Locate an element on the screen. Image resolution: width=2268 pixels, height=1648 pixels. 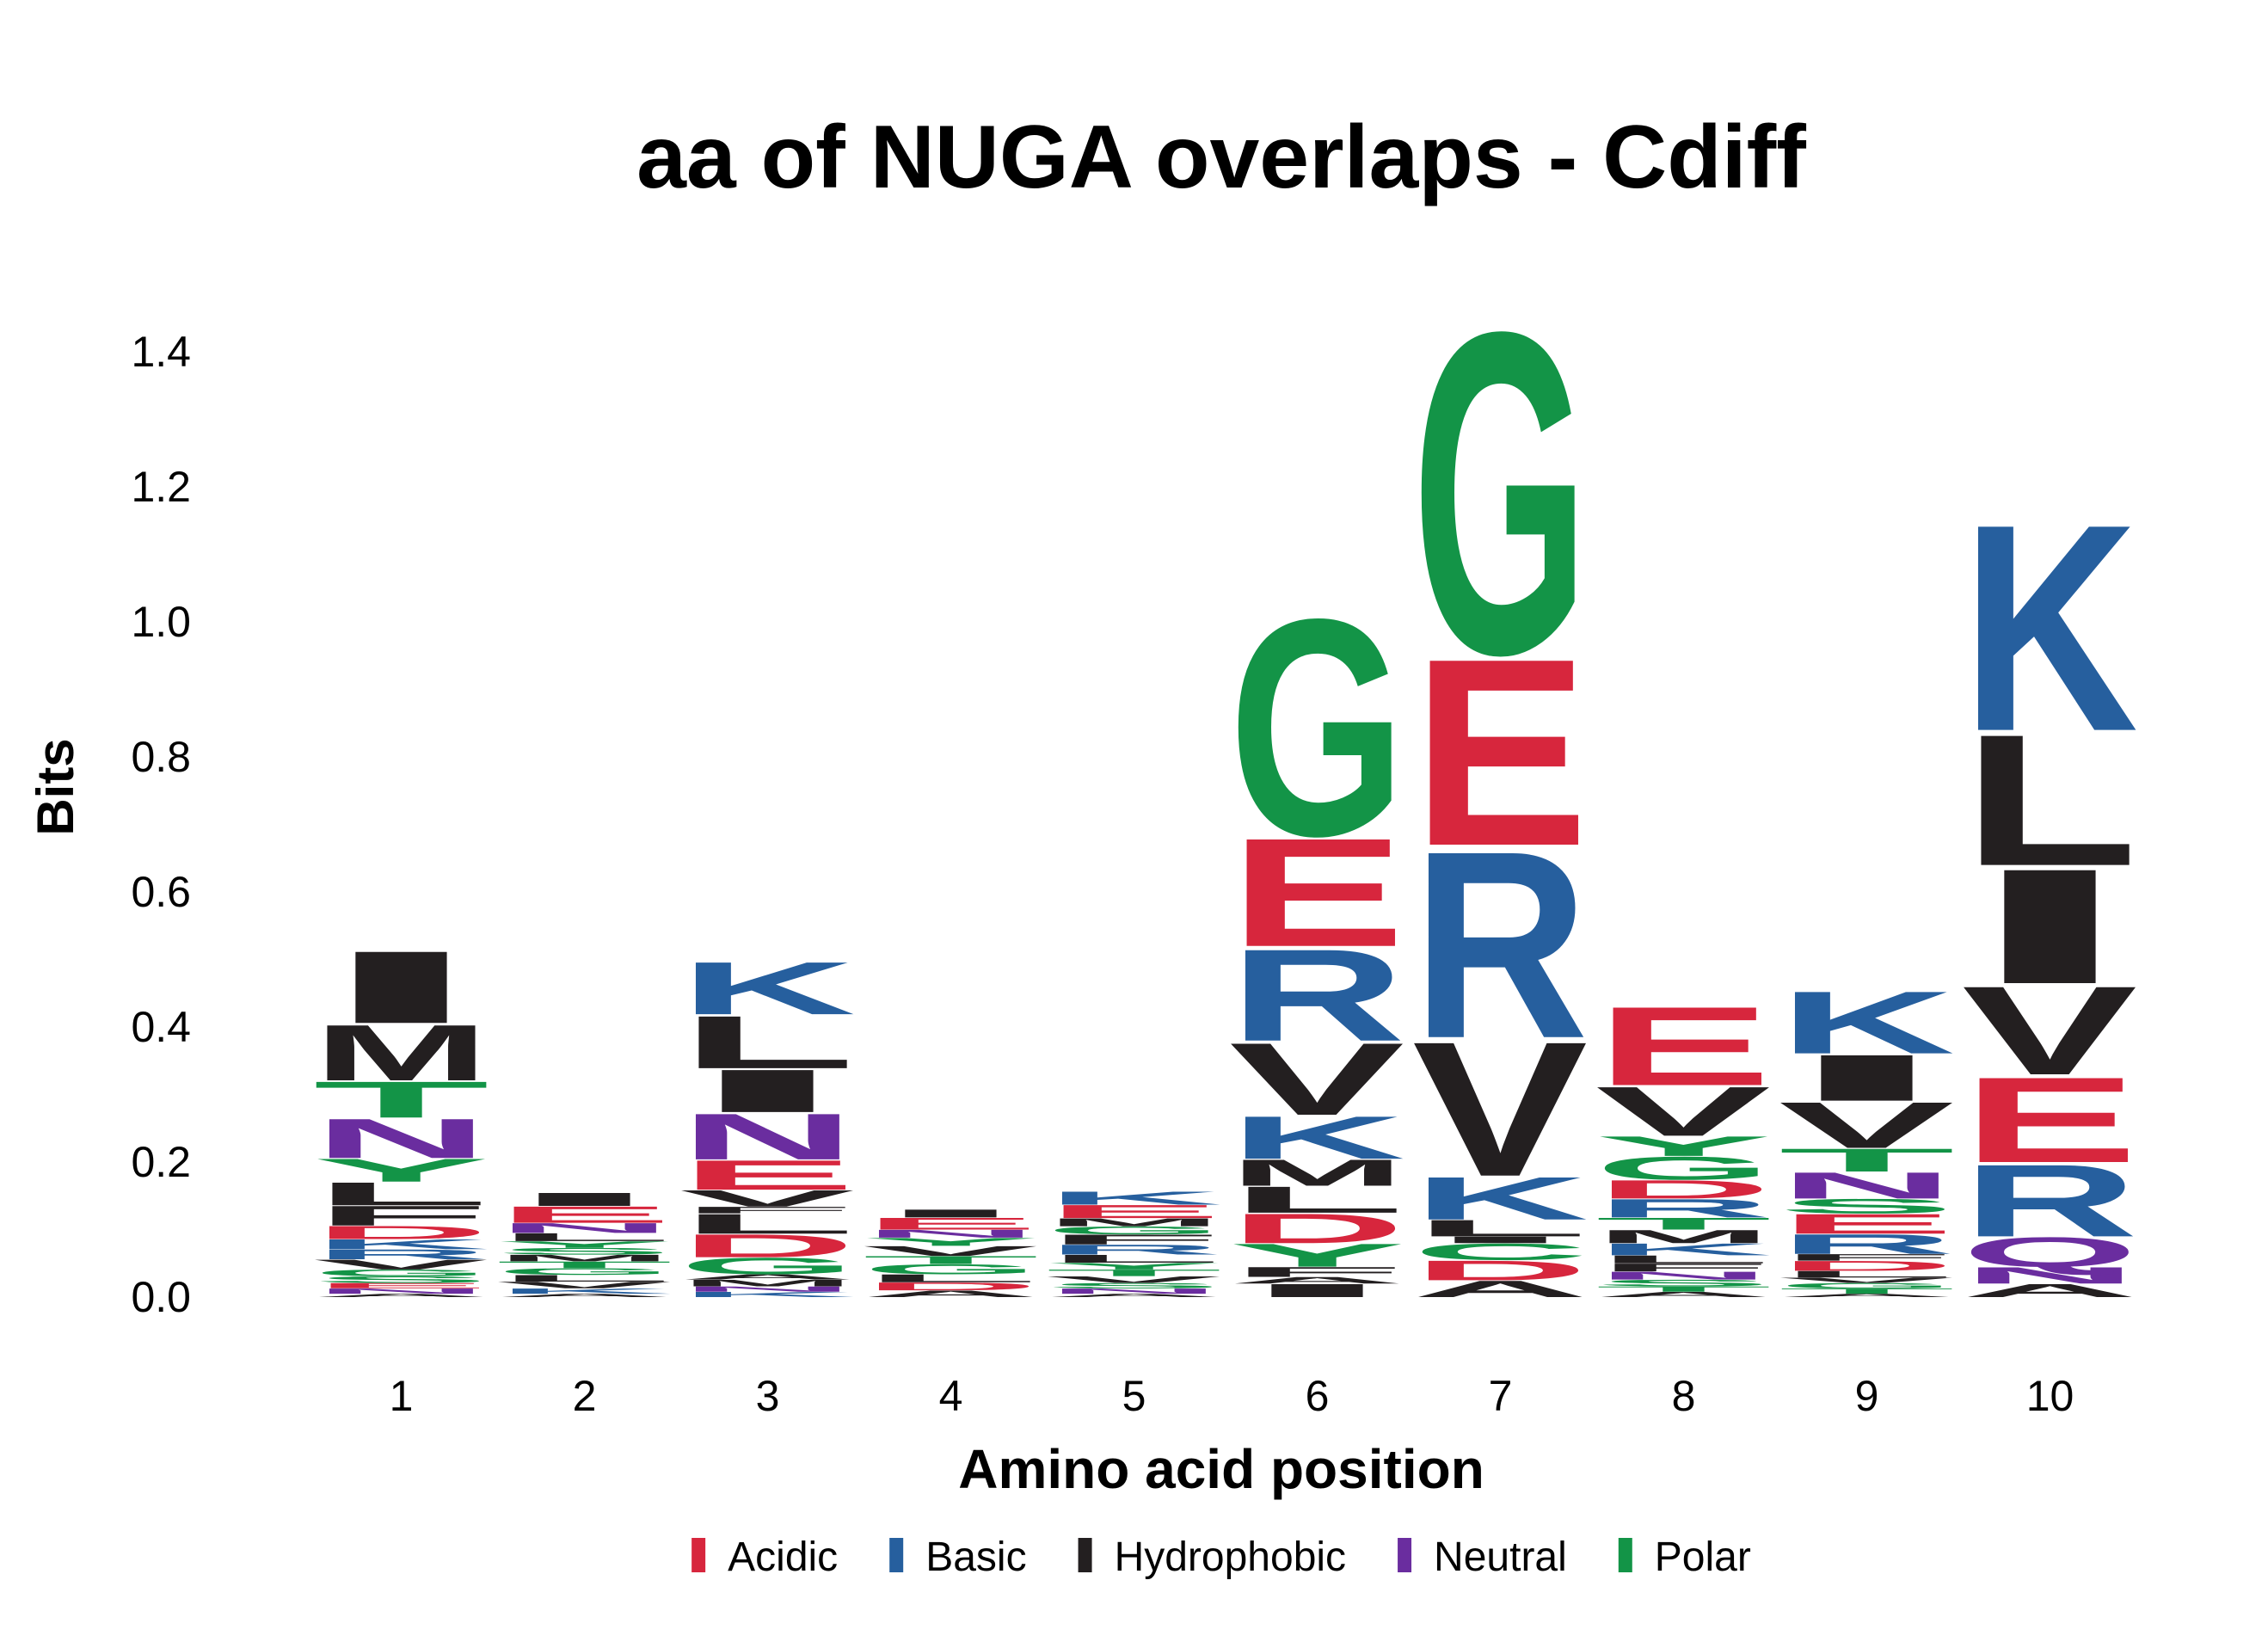
x-tick-label: 2 is located at coordinates (585, 1396).